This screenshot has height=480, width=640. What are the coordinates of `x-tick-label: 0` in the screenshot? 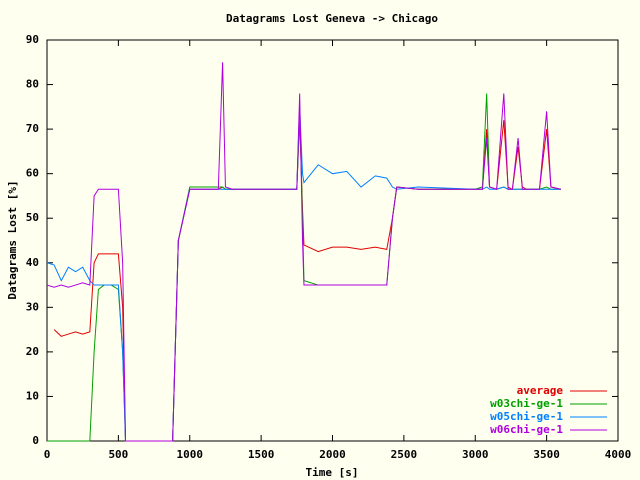 It's located at (47, 454).